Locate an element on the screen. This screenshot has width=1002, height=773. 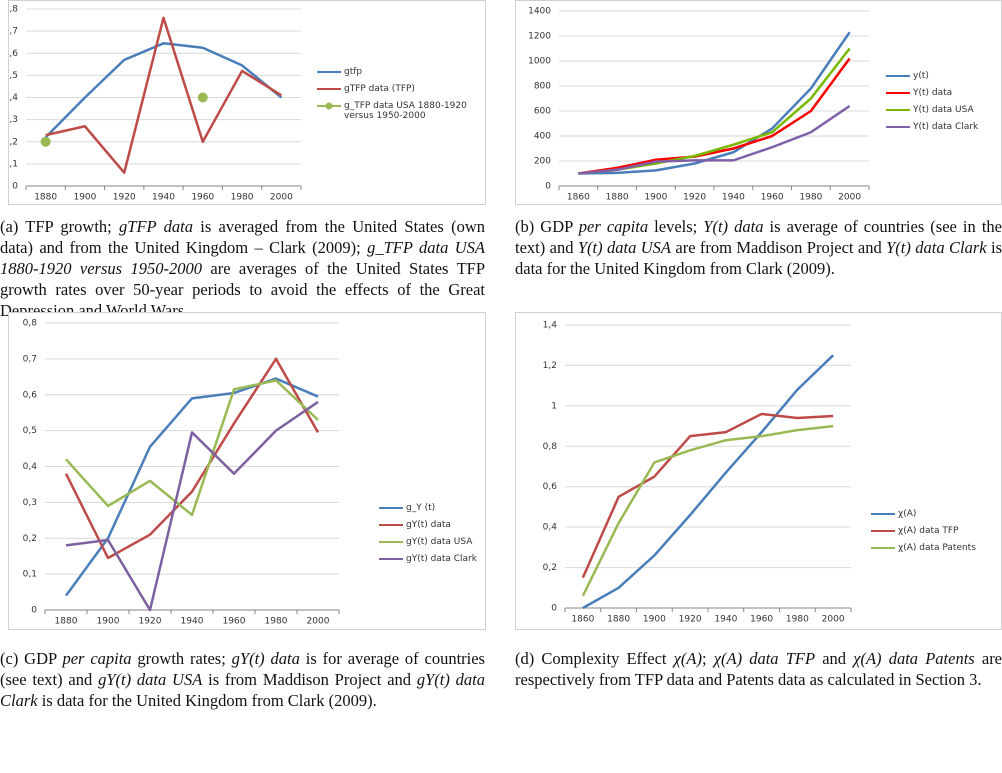
legend-item: χ(A) is located at coordinates (936, 514).